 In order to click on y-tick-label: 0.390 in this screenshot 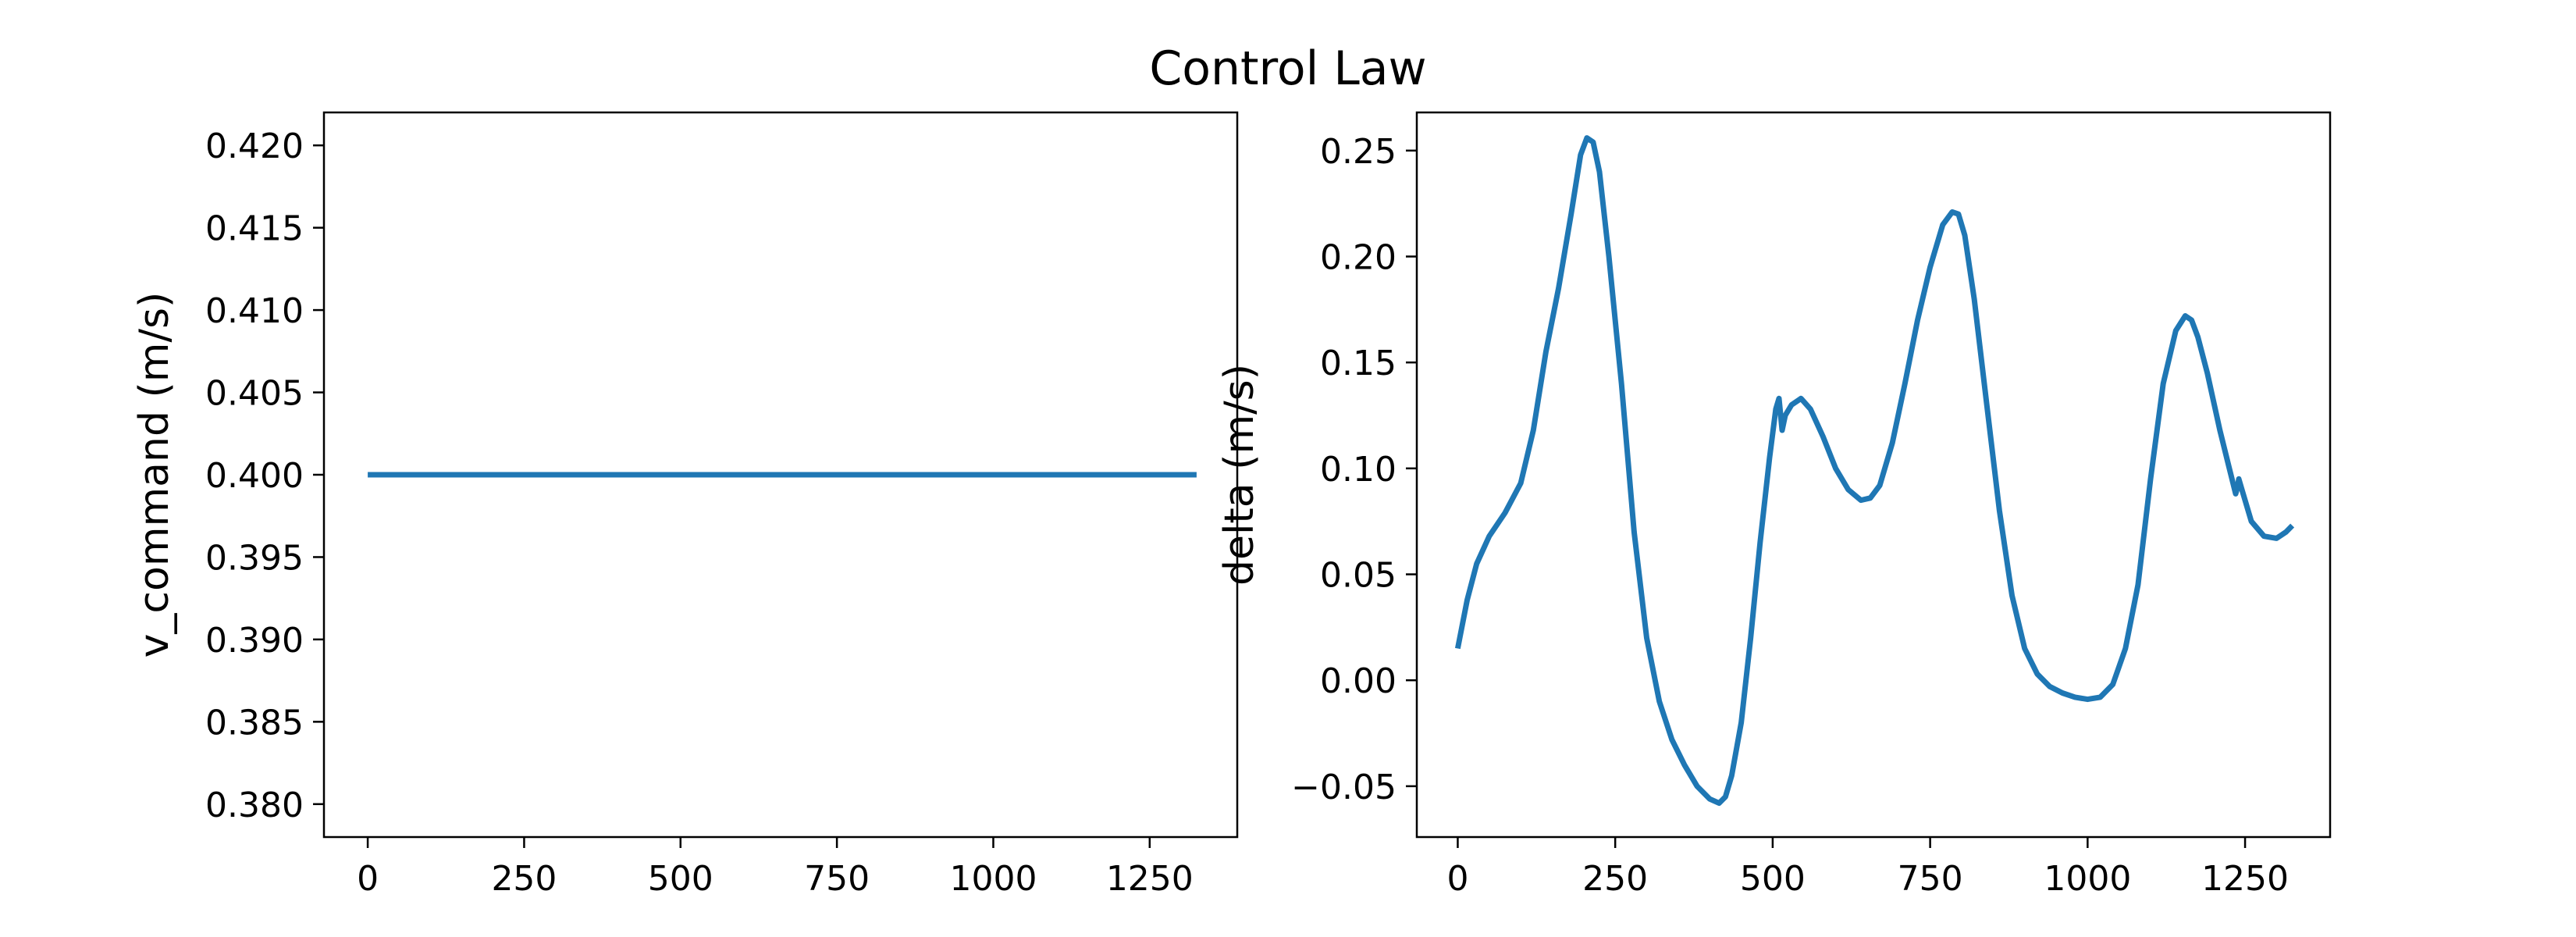, I will do `click(255, 641)`.